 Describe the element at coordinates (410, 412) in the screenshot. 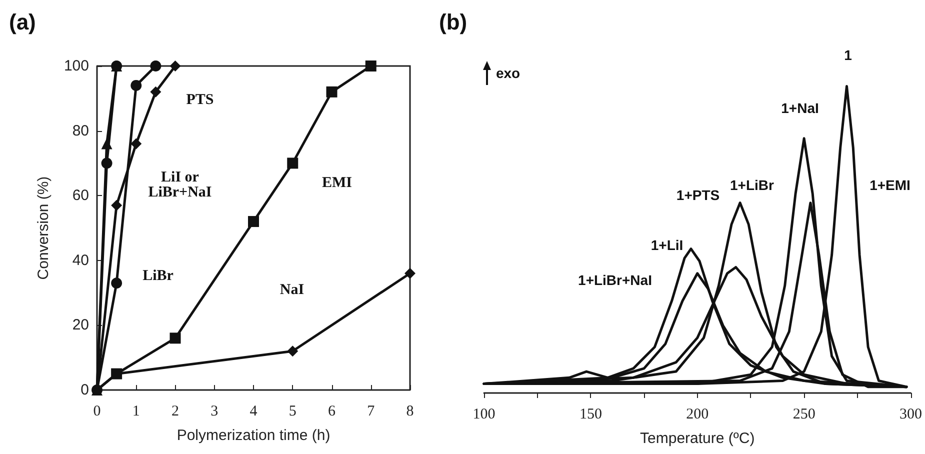

I see `x-tick-label: 8` at that location.